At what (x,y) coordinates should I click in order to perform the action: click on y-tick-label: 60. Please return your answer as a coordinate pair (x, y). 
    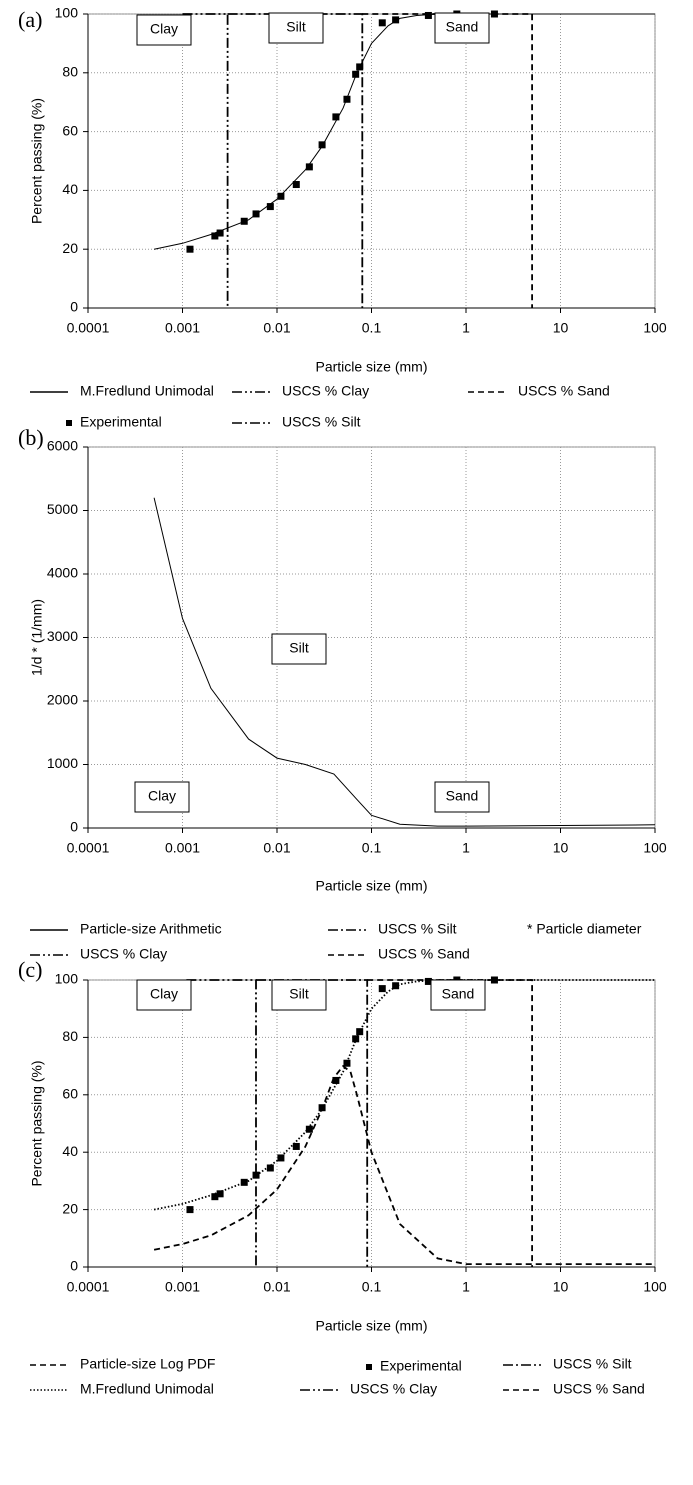
    Looking at the image, I should click on (70, 1094).